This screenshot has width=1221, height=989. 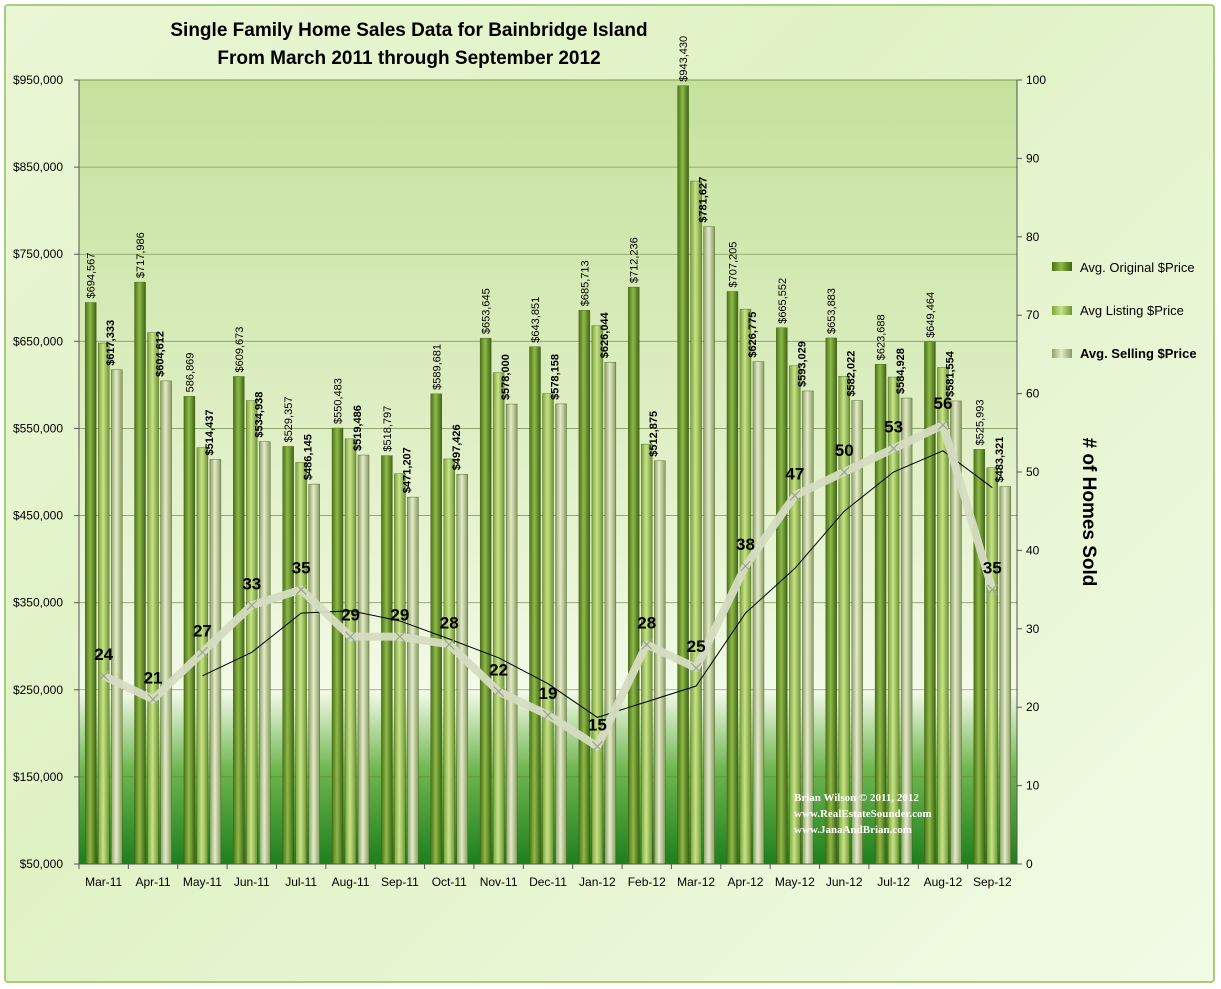 I want to click on y-tick-label: $750,000, so click(x=38, y=254).